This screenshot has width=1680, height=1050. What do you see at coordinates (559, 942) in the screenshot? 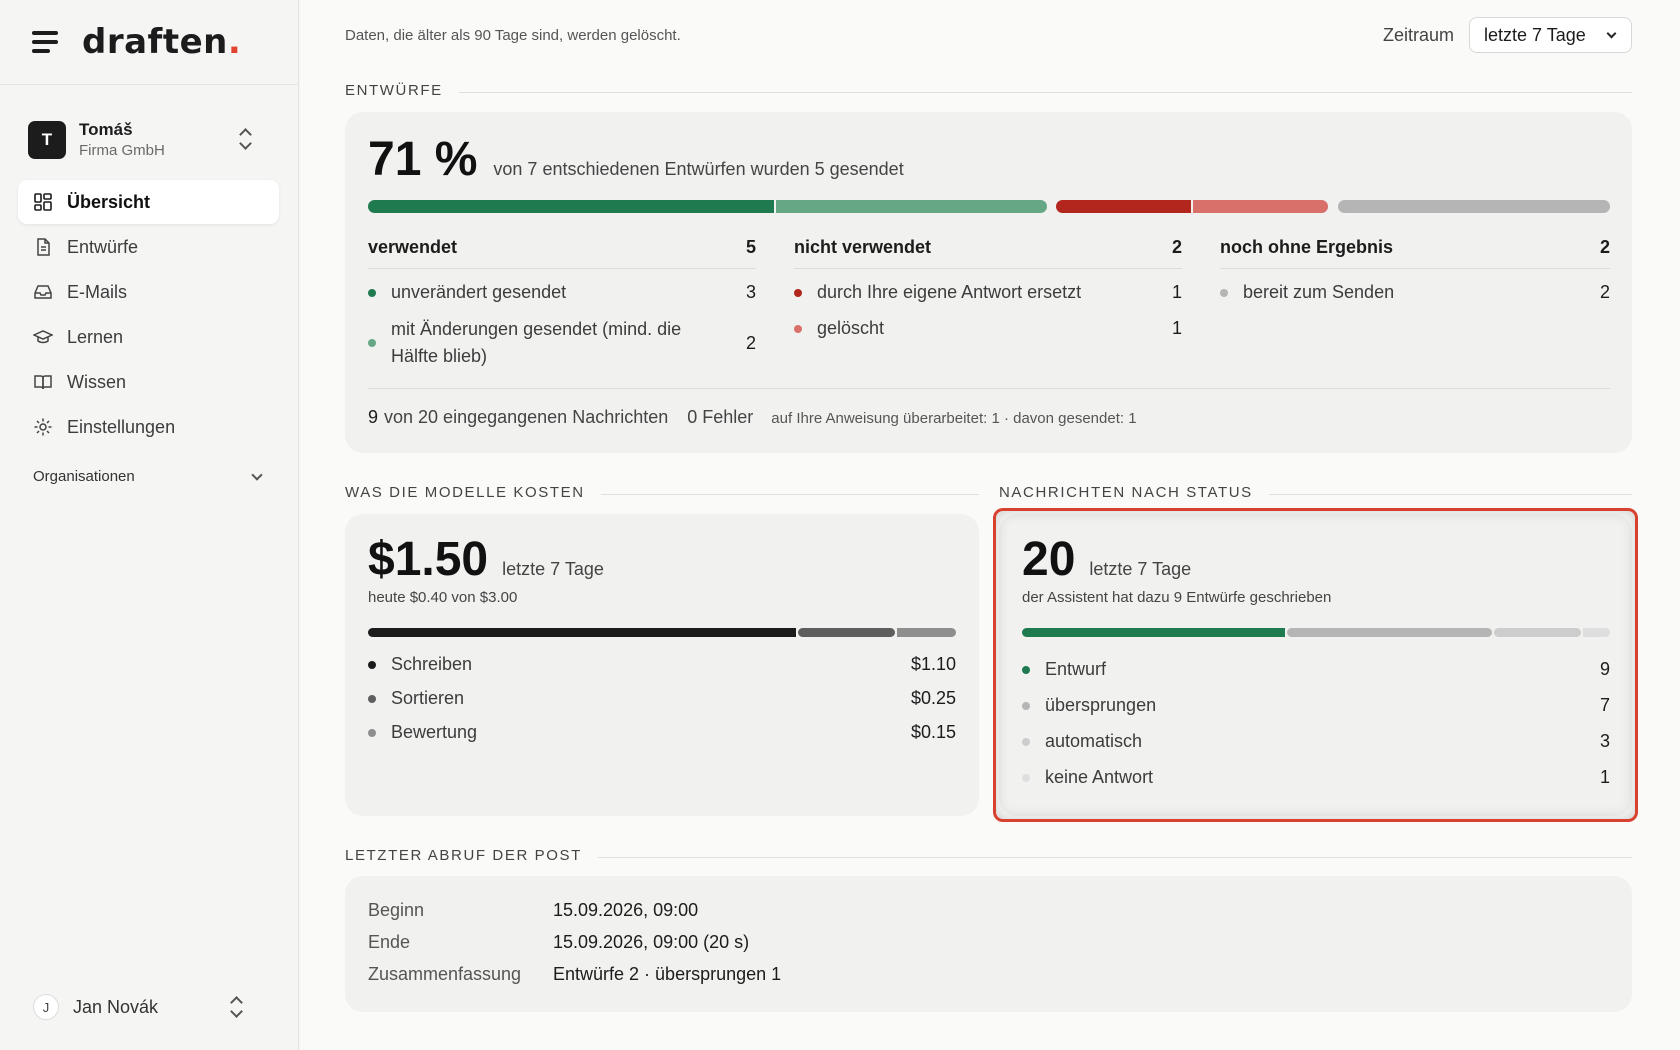
I see `fetch-row-end: Ende 15.09.2026, 09:00 (20 s)` at bounding box center [559, 942].